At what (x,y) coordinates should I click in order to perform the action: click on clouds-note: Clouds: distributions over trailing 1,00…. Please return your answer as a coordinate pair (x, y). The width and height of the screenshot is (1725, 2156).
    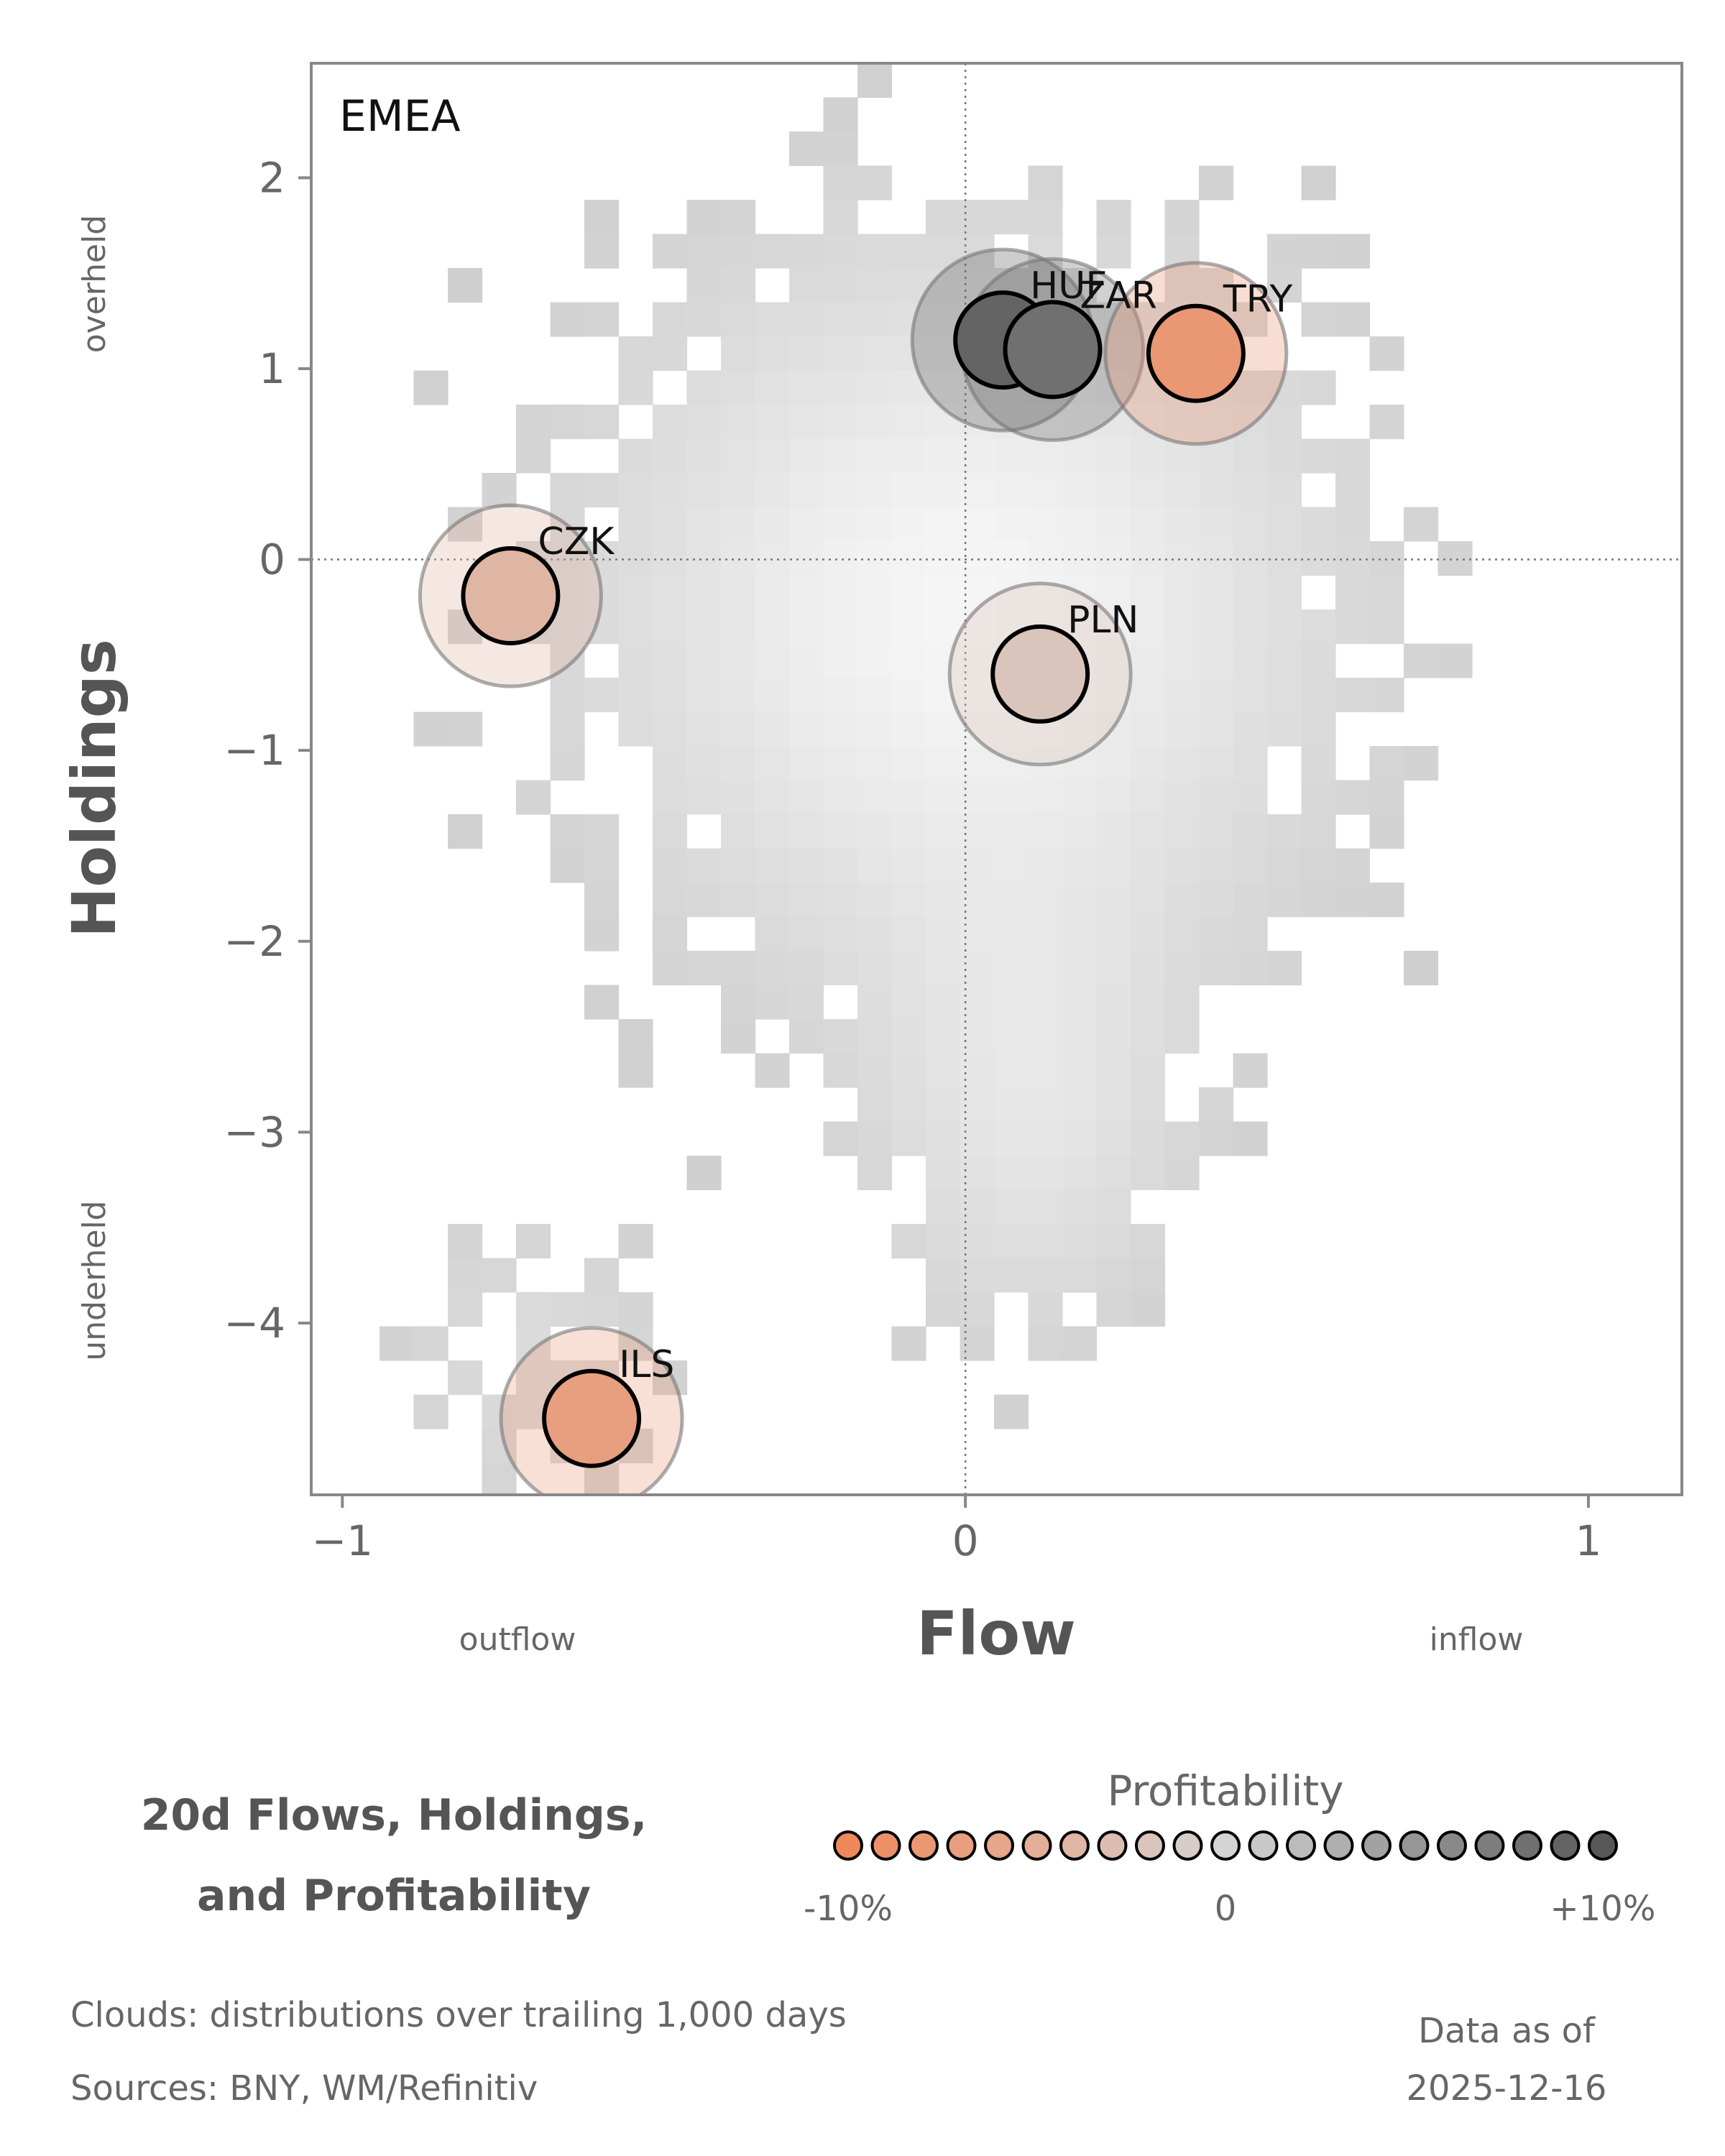
    Looking at the image, I should click on (458, 2015).